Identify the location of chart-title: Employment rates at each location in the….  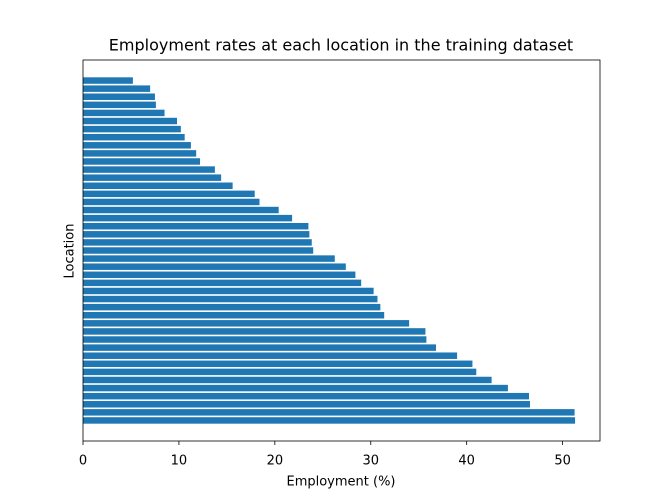
(341, 45).